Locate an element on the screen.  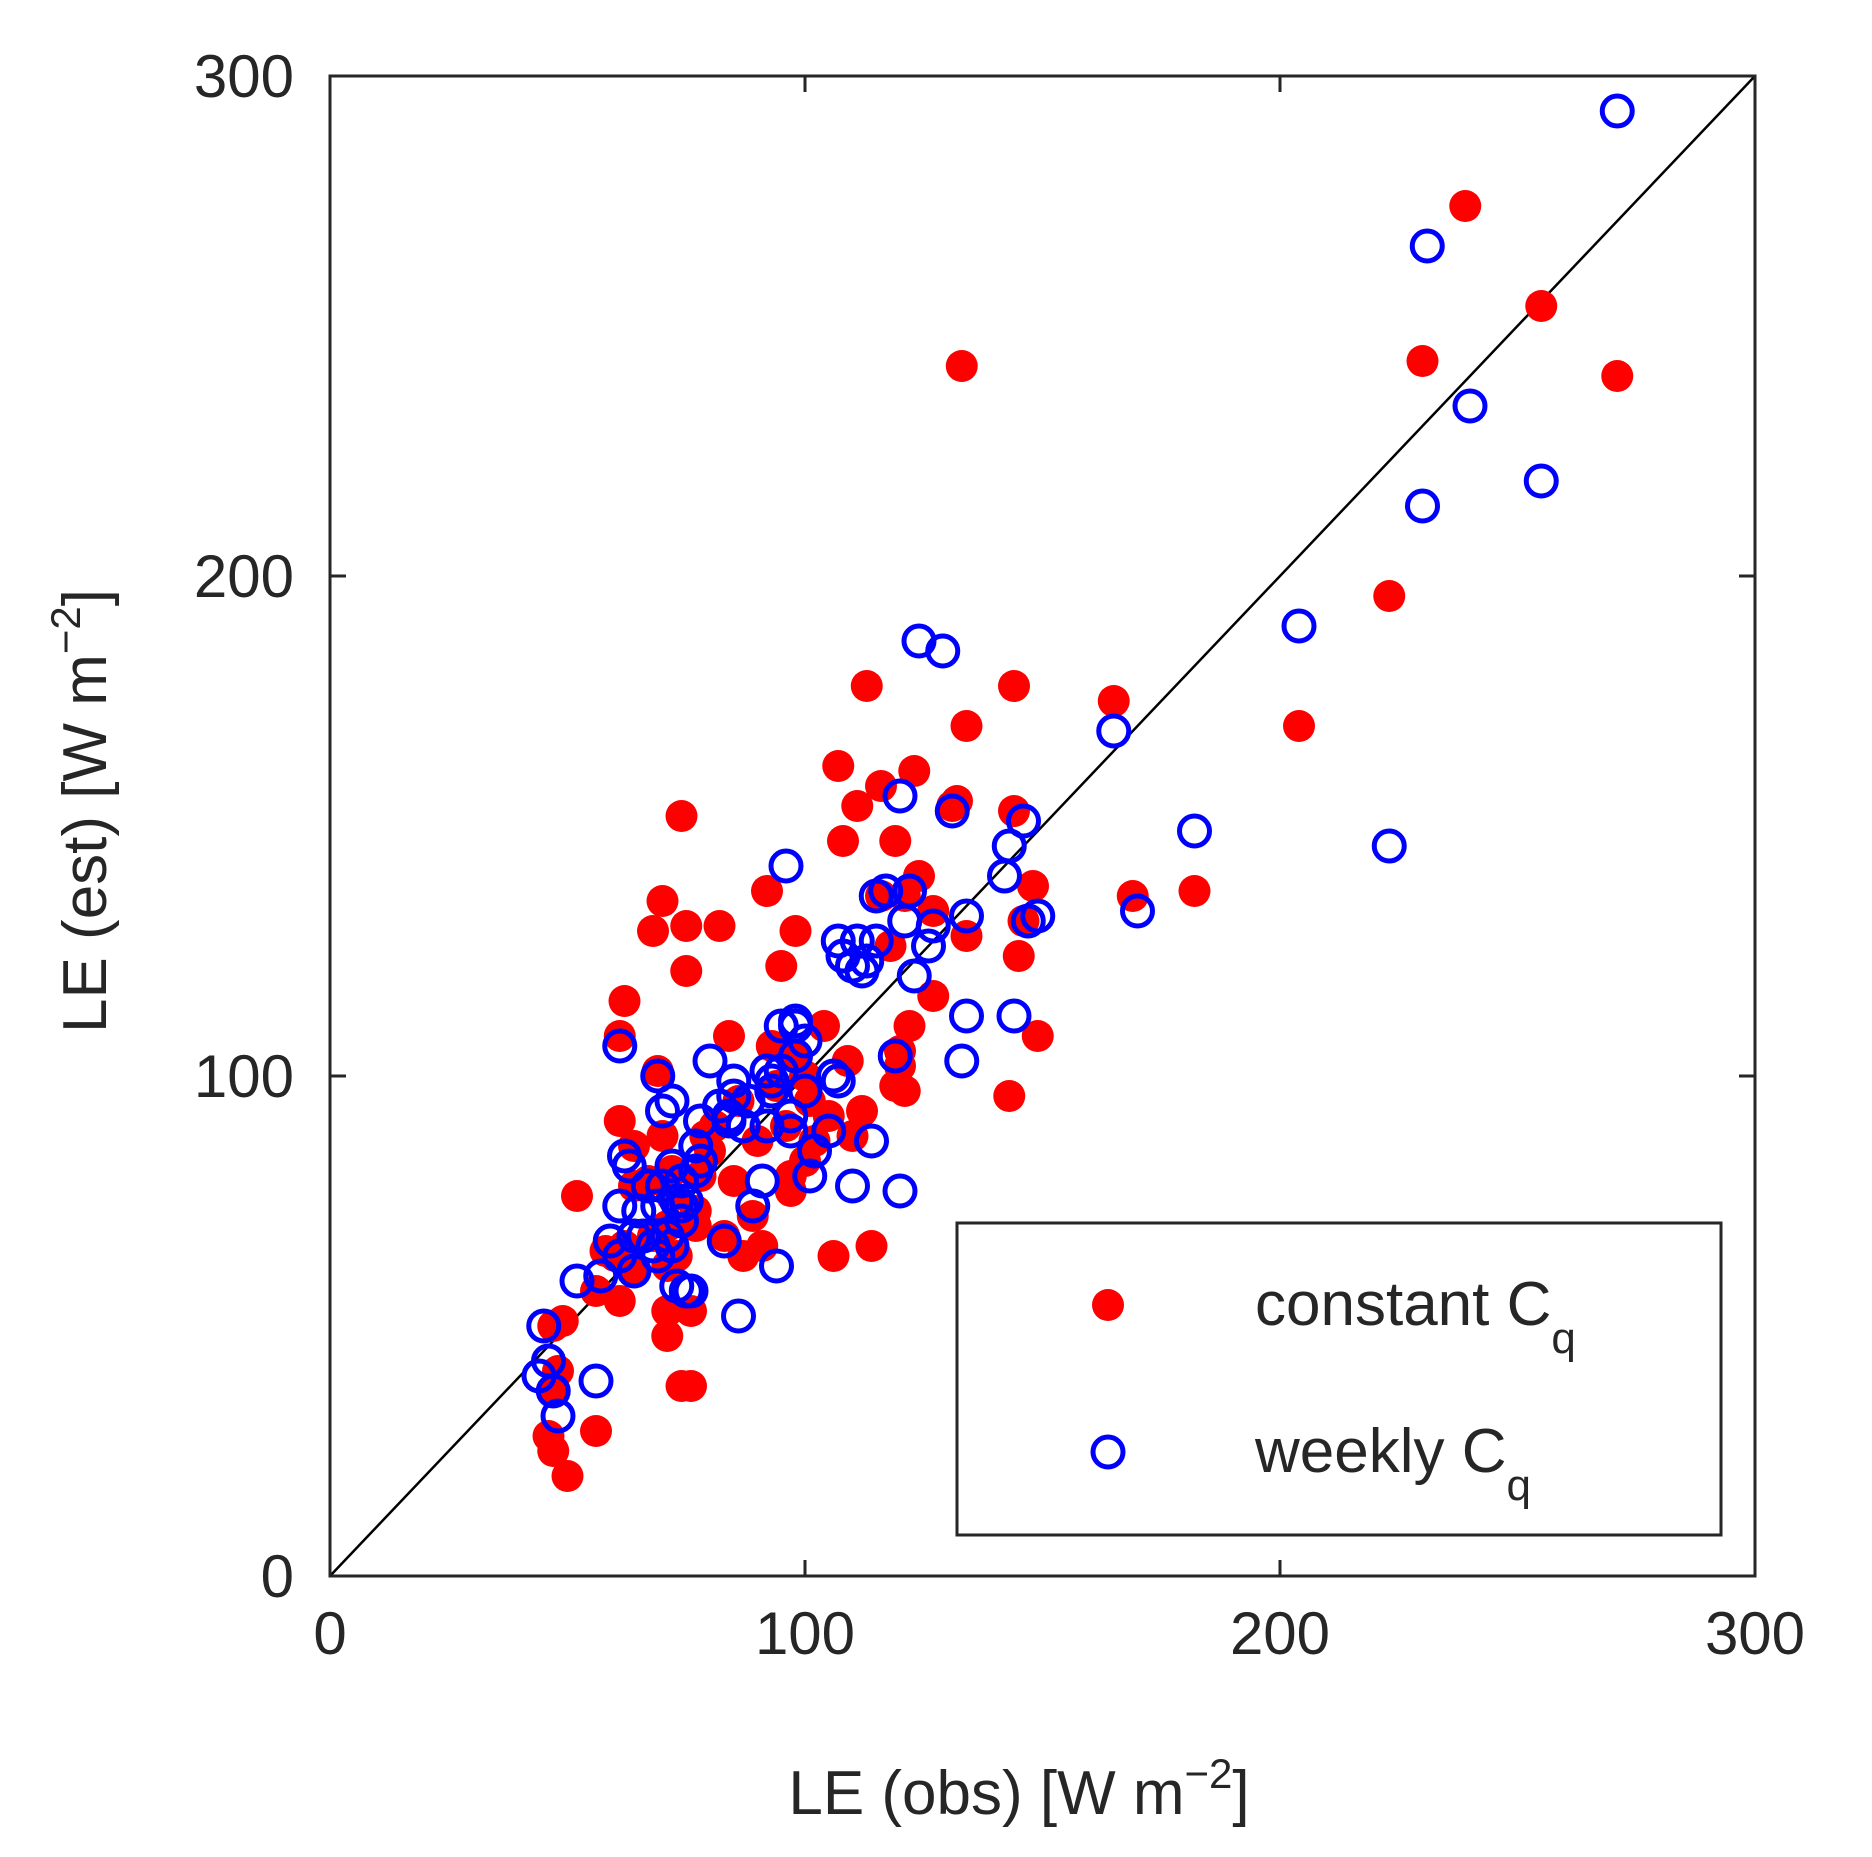
legend-marker-constant is located at coordinates (1108, 1305).